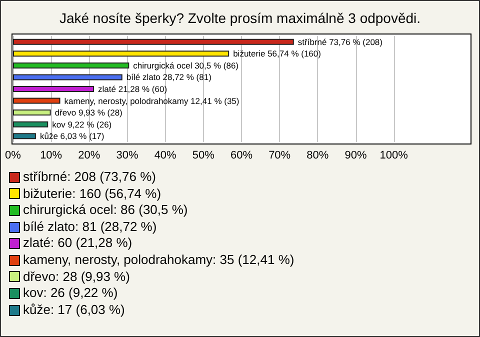 The width and height of the screenshot is (480, 337). I want to click on text: bílé zlato: 81 (28,72 %), so click(90, 227).